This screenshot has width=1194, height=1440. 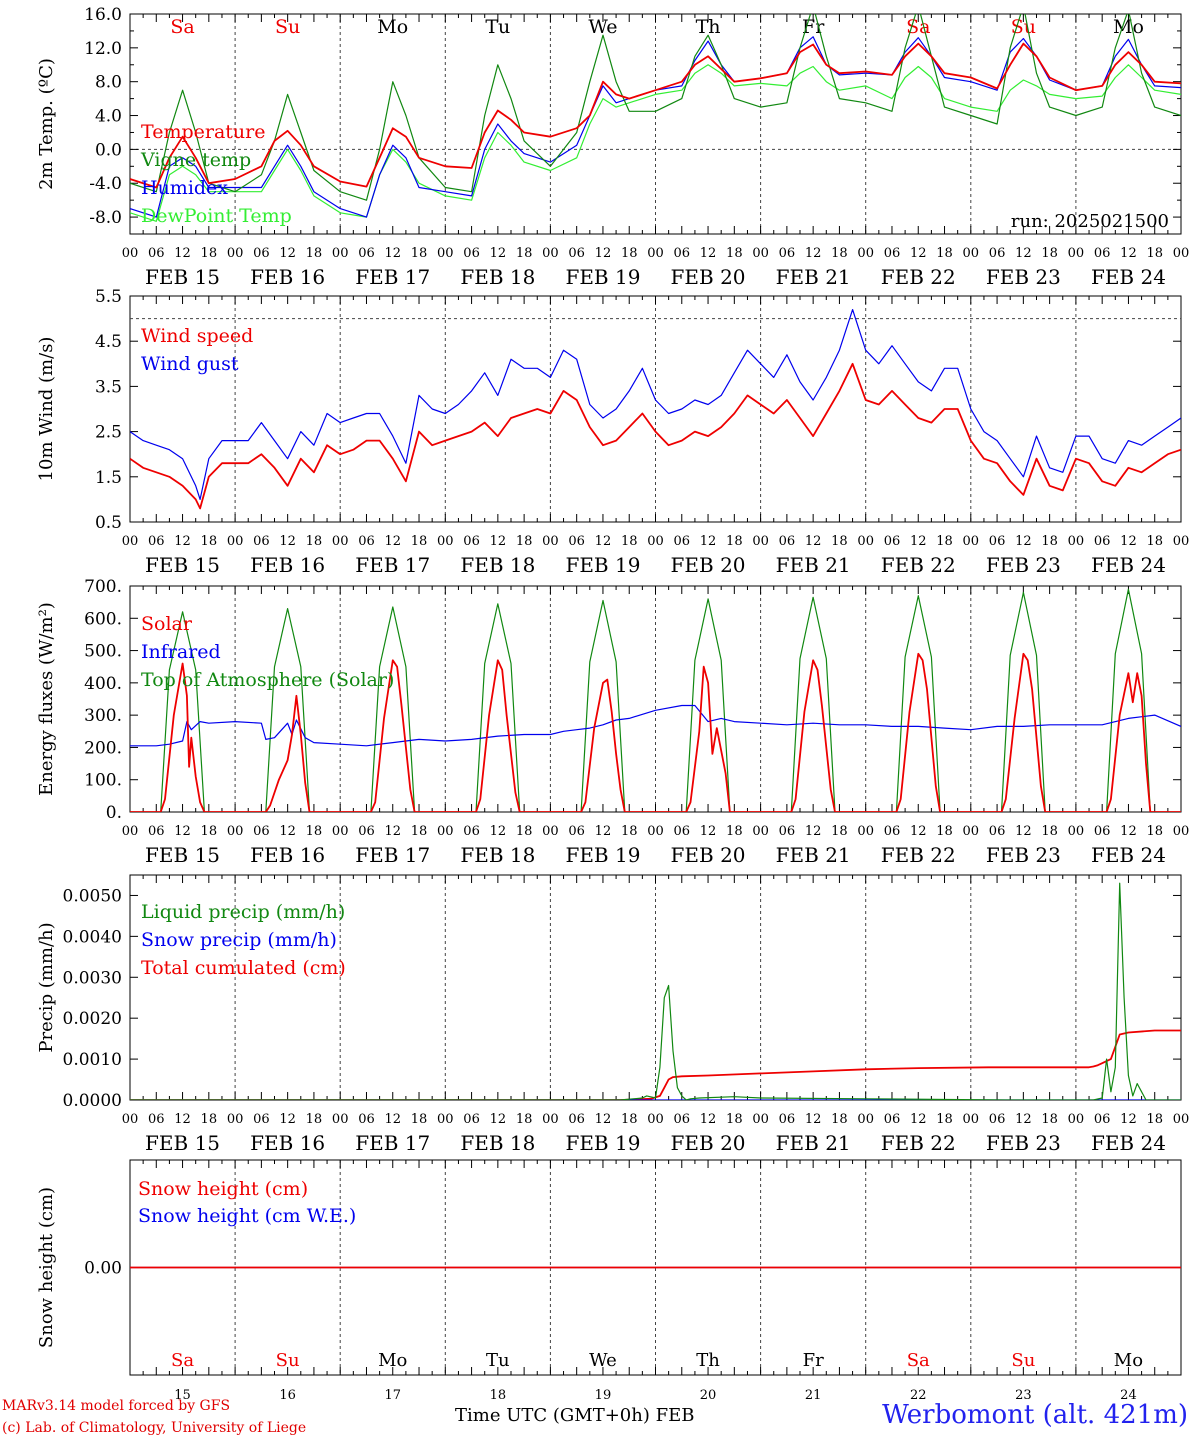 What do you see at coordinates (92, 896) in the screenshot?
I see `y-tick-label: 0.0050` at bounding box center [92, 896].